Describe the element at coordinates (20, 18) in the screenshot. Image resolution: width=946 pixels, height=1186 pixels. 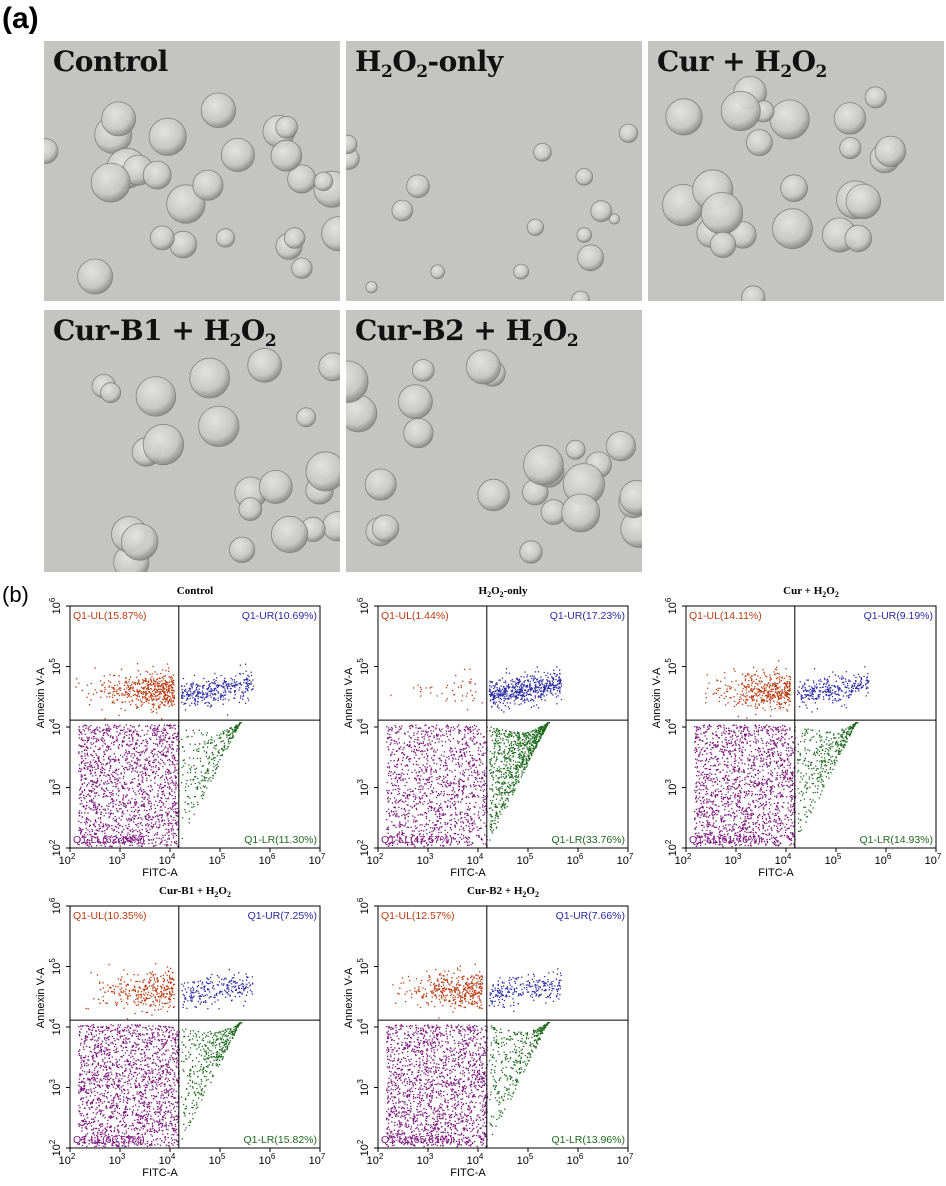
I see `panel-a-letter: (a)` at that location.